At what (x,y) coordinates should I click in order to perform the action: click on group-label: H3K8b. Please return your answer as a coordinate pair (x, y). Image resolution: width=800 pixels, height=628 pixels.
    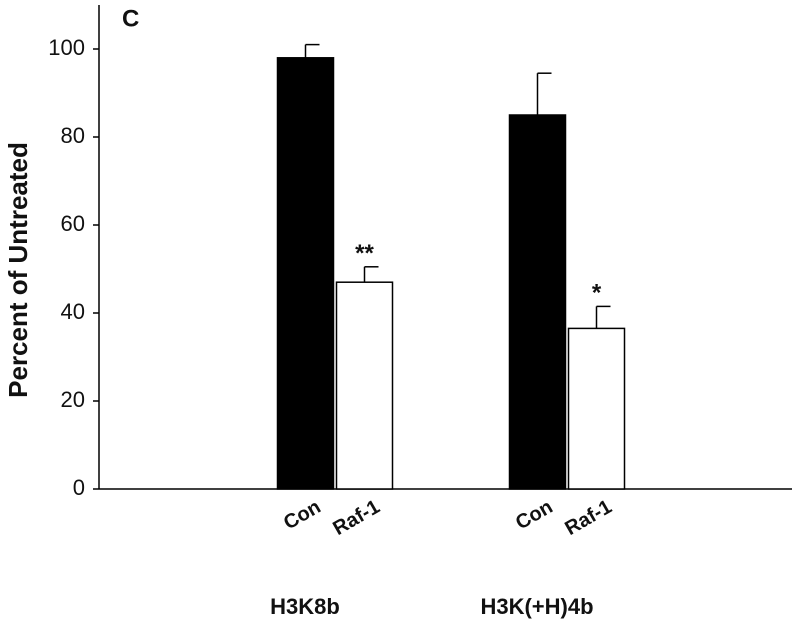
    Looking at the image, I should click on (305, 606).